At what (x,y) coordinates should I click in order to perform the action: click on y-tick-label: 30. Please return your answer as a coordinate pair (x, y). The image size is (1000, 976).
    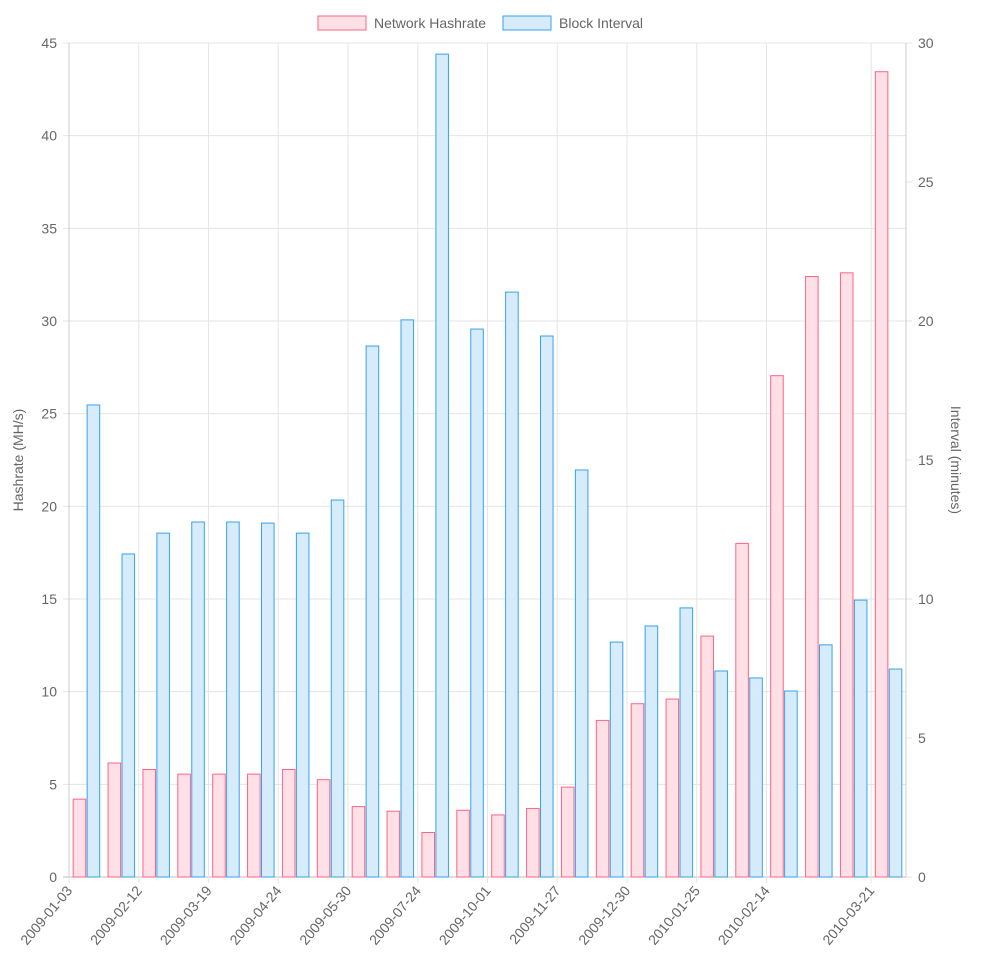
    Looking at the image, I should click on (49, 321).